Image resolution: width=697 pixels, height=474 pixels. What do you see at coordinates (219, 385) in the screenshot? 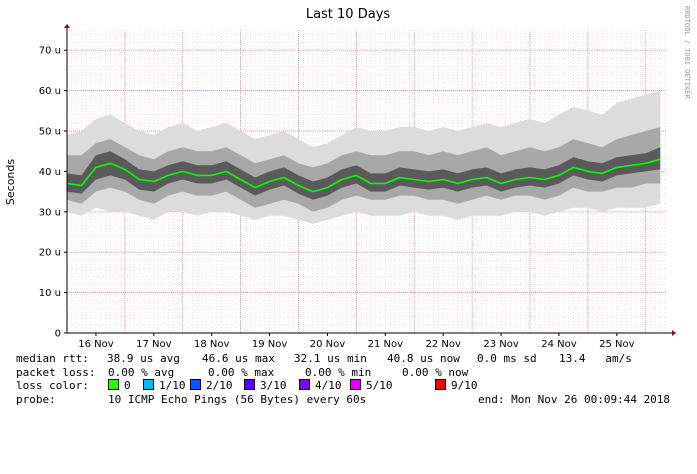
I see `loss-color-label-text: 2/10` at bounding box center [219, 385].